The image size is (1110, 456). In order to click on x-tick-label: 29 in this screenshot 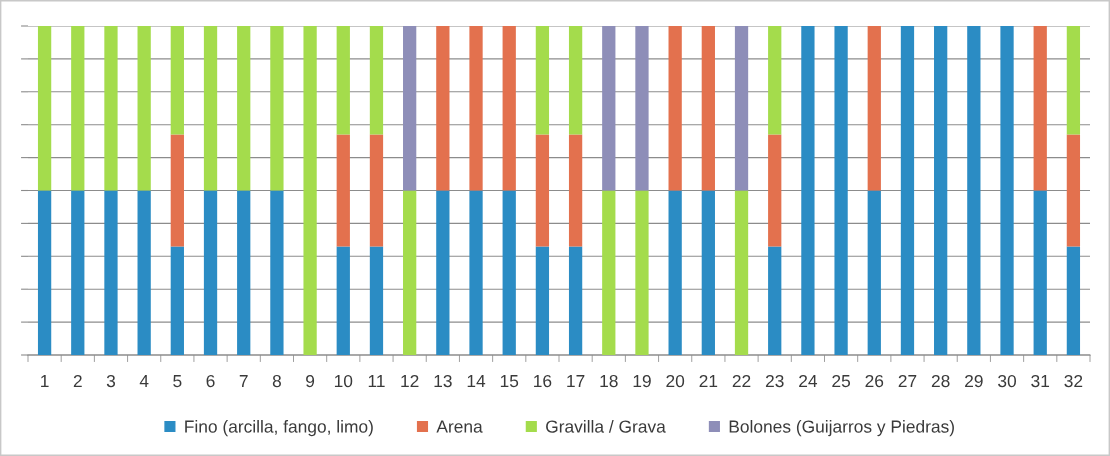, I will do `click(974, 381)`.